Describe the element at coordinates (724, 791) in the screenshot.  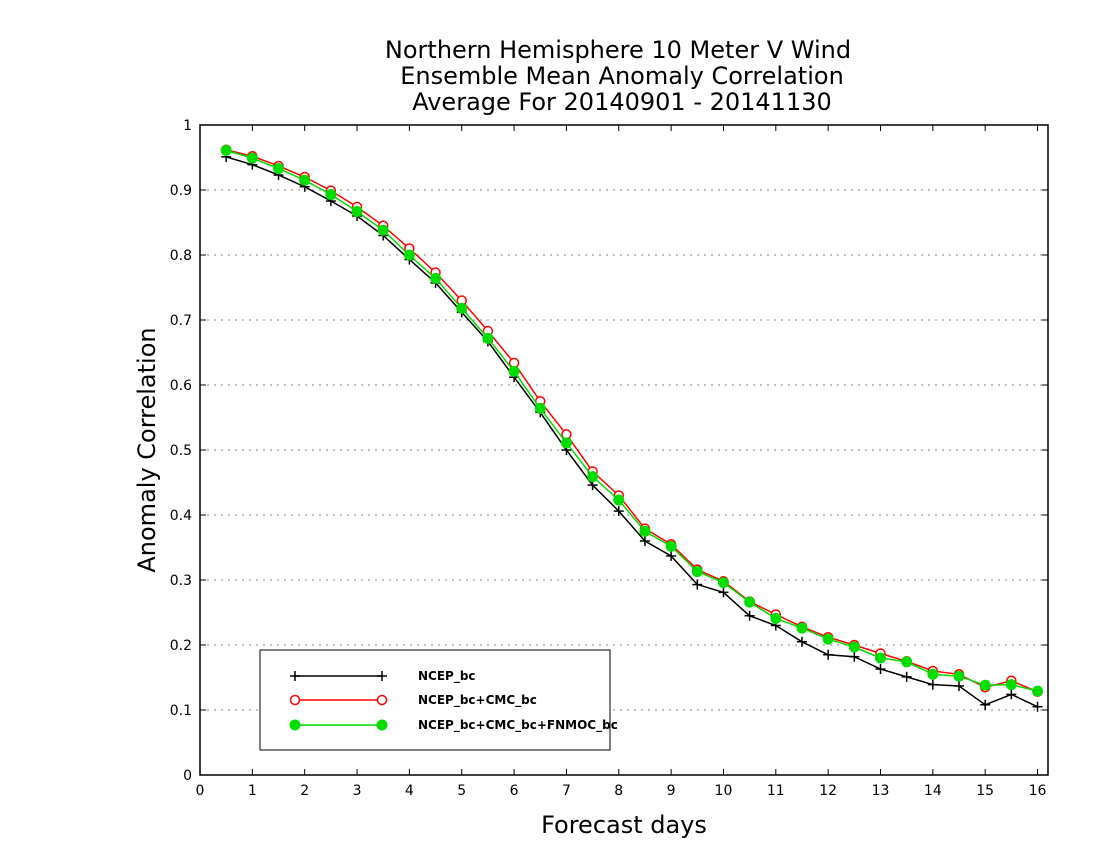
I see `x-tick-label: 10` at that location.